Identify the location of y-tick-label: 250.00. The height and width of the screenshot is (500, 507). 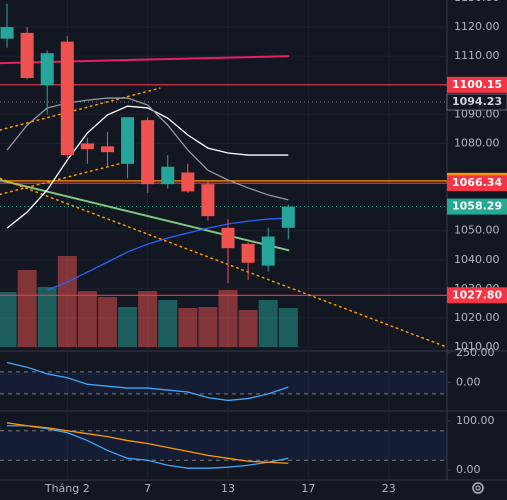
(475, 352).